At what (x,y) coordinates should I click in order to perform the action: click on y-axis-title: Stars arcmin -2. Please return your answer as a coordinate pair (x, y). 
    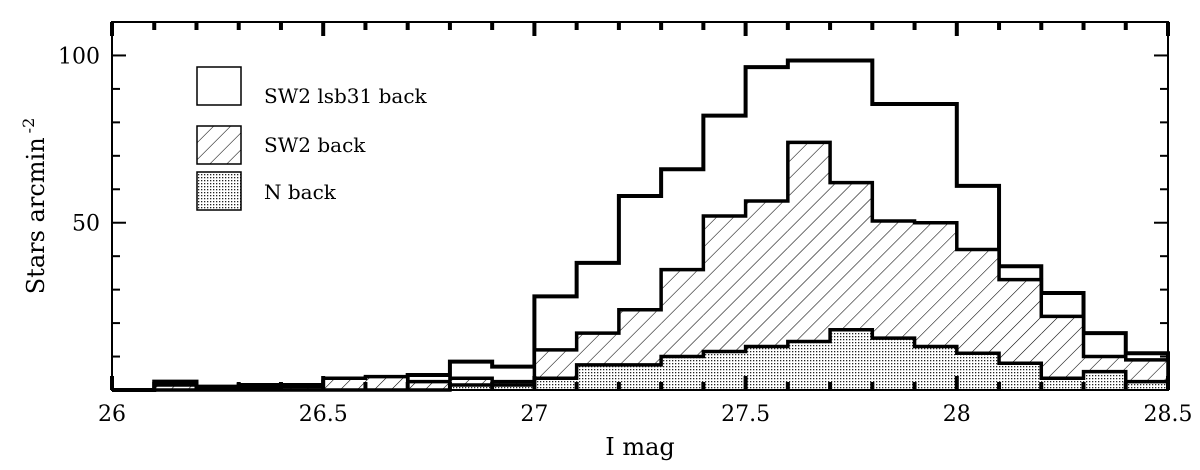
    Looking at the image, I should click on (34, 206).